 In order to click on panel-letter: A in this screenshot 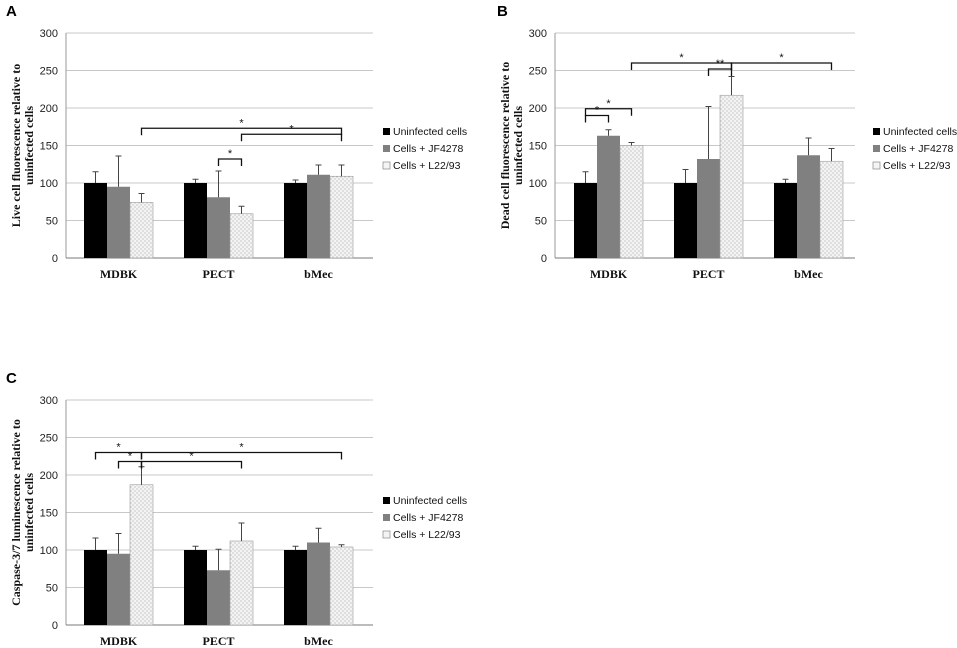, I will do `click(11, 11)`.